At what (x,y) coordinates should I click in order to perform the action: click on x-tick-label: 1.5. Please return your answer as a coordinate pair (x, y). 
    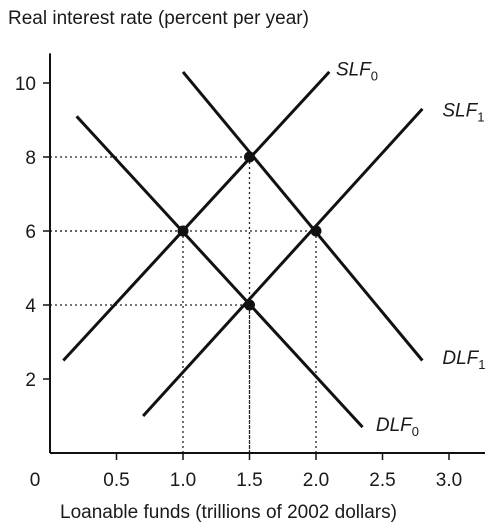
    Looking at the image, I should click on (249, 480).